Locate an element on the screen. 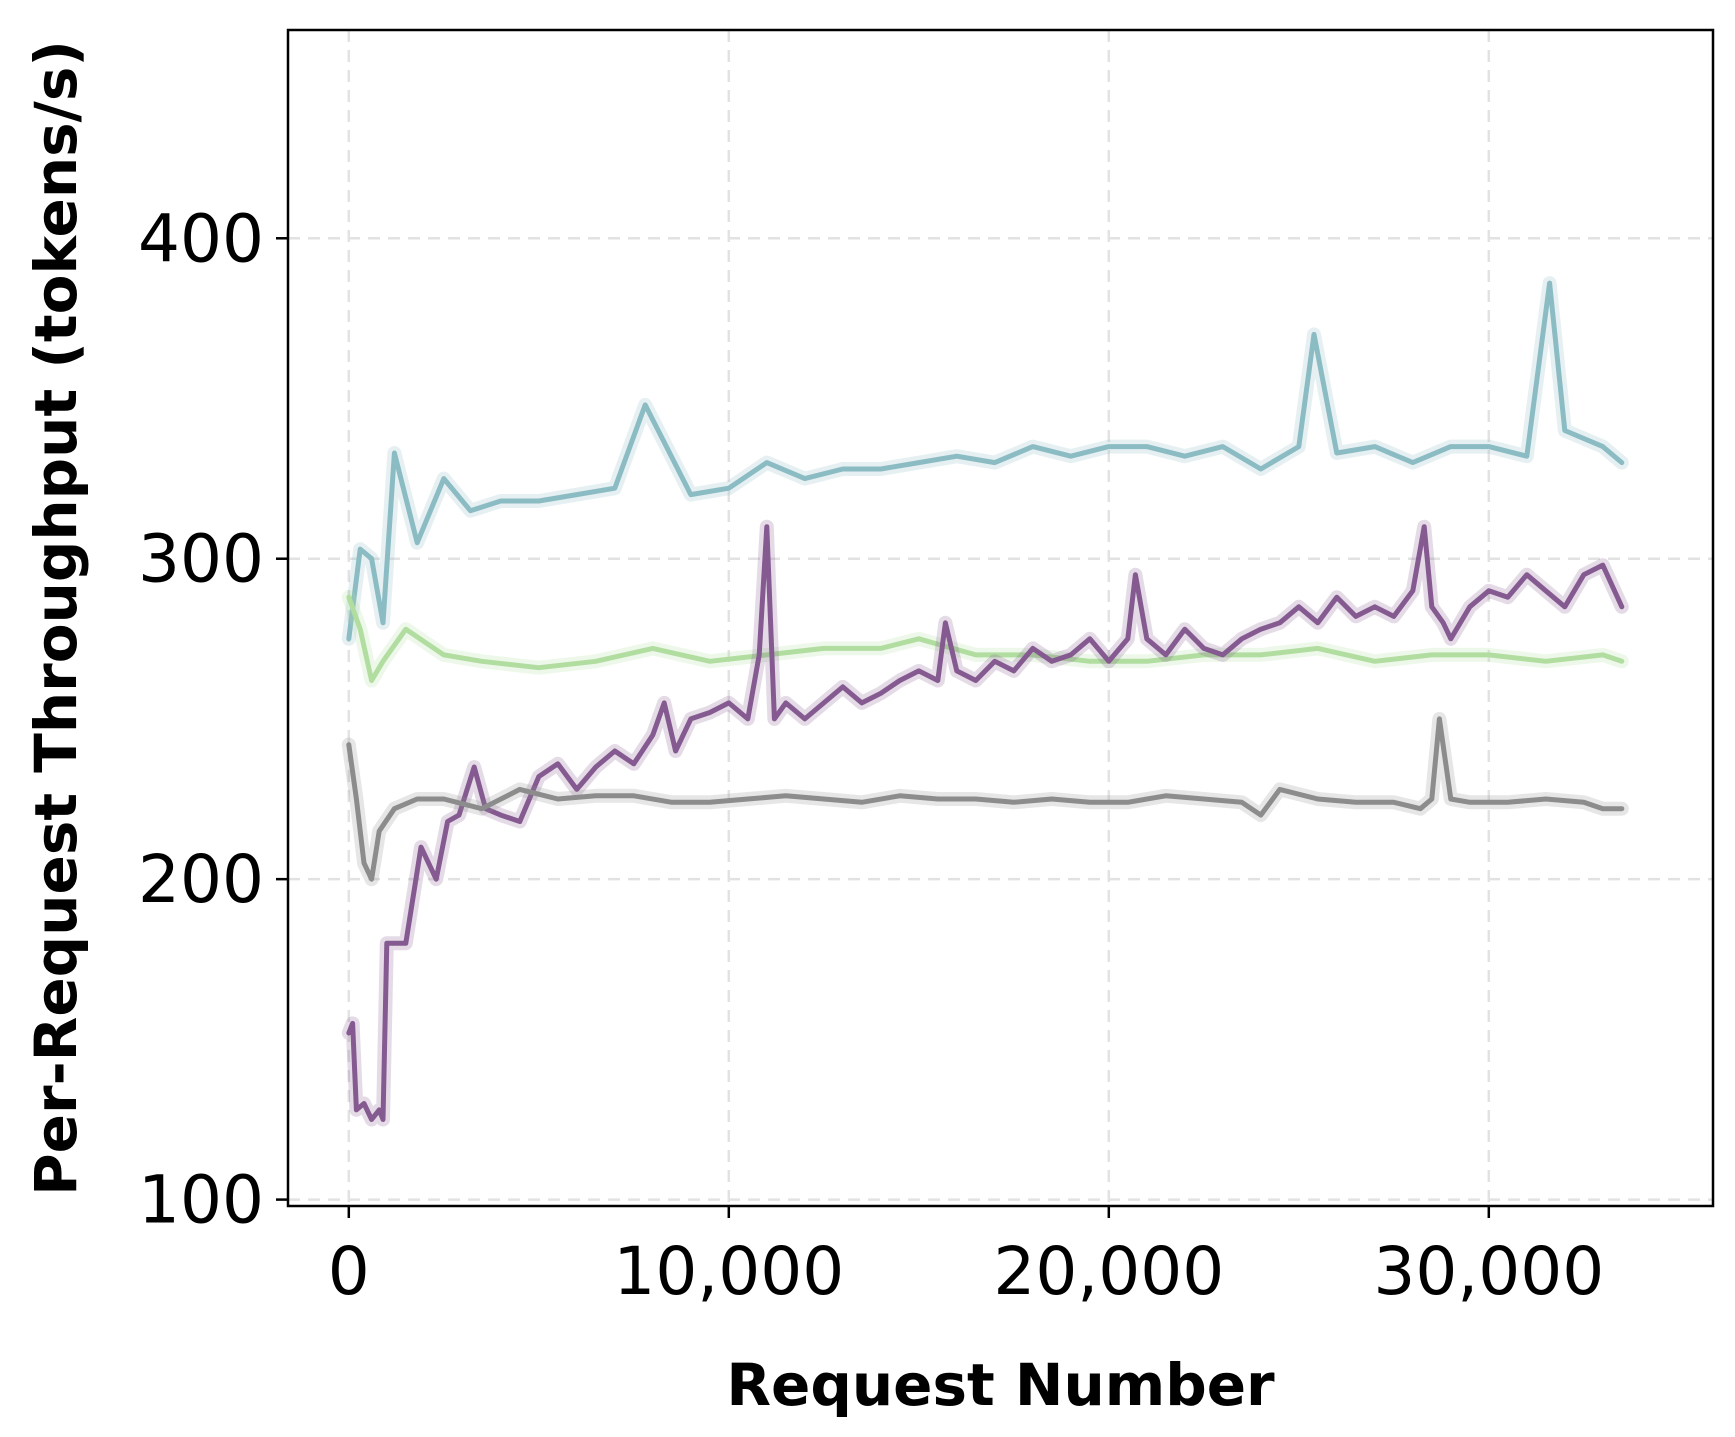 The image size is (1735, 1437). y-axis-label: Per-Request Throughput (tokens/s) is located at coordinates (56, 618).